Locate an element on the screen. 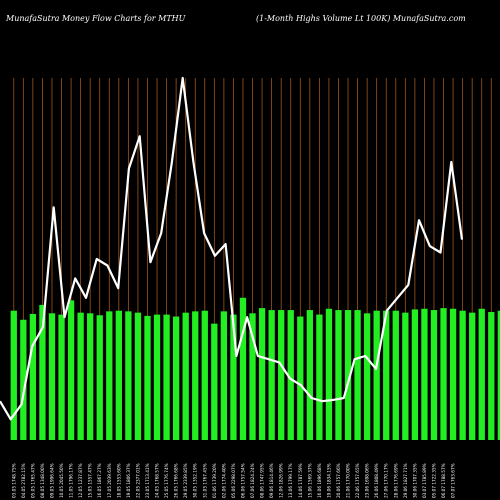 Image resolution: width=500 pixels, height=500 pixels. x-tick-label: 07.07 1763.67% is located at coordinates (453, 480).